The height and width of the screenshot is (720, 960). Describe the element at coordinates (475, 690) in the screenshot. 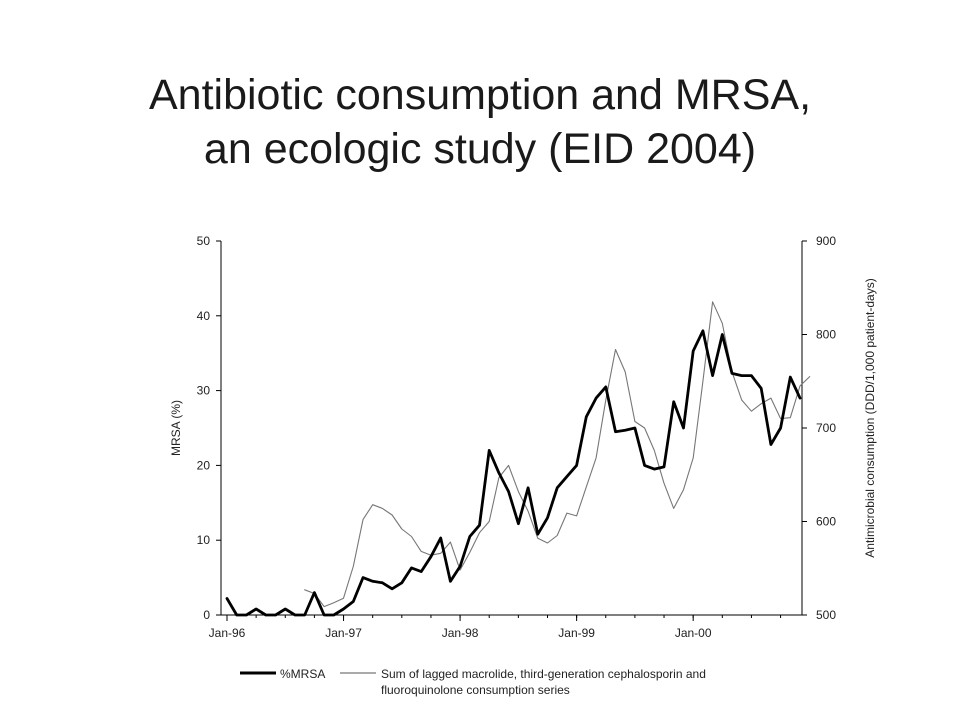

I see `legend-label-consumption-line-2: fluoroquinolone consumption series` at that location.